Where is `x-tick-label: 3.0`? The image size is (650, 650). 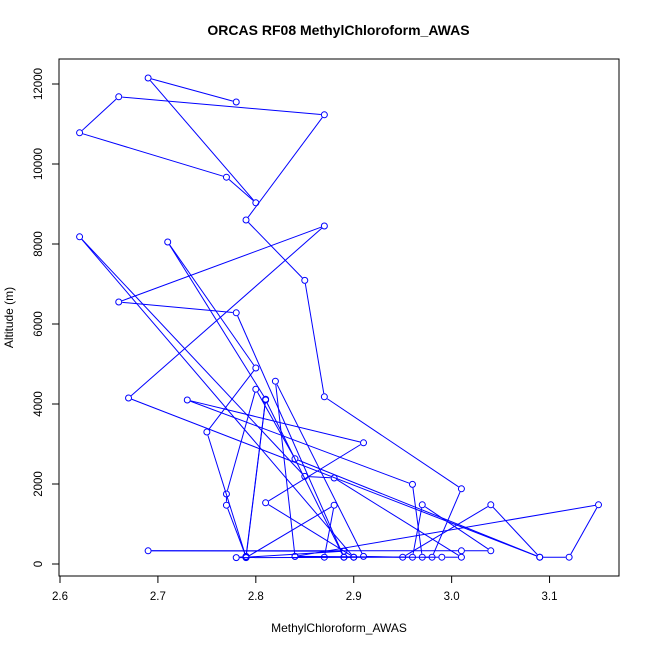 x-tick-label: 3.0 is located at coordinates (452, 597).